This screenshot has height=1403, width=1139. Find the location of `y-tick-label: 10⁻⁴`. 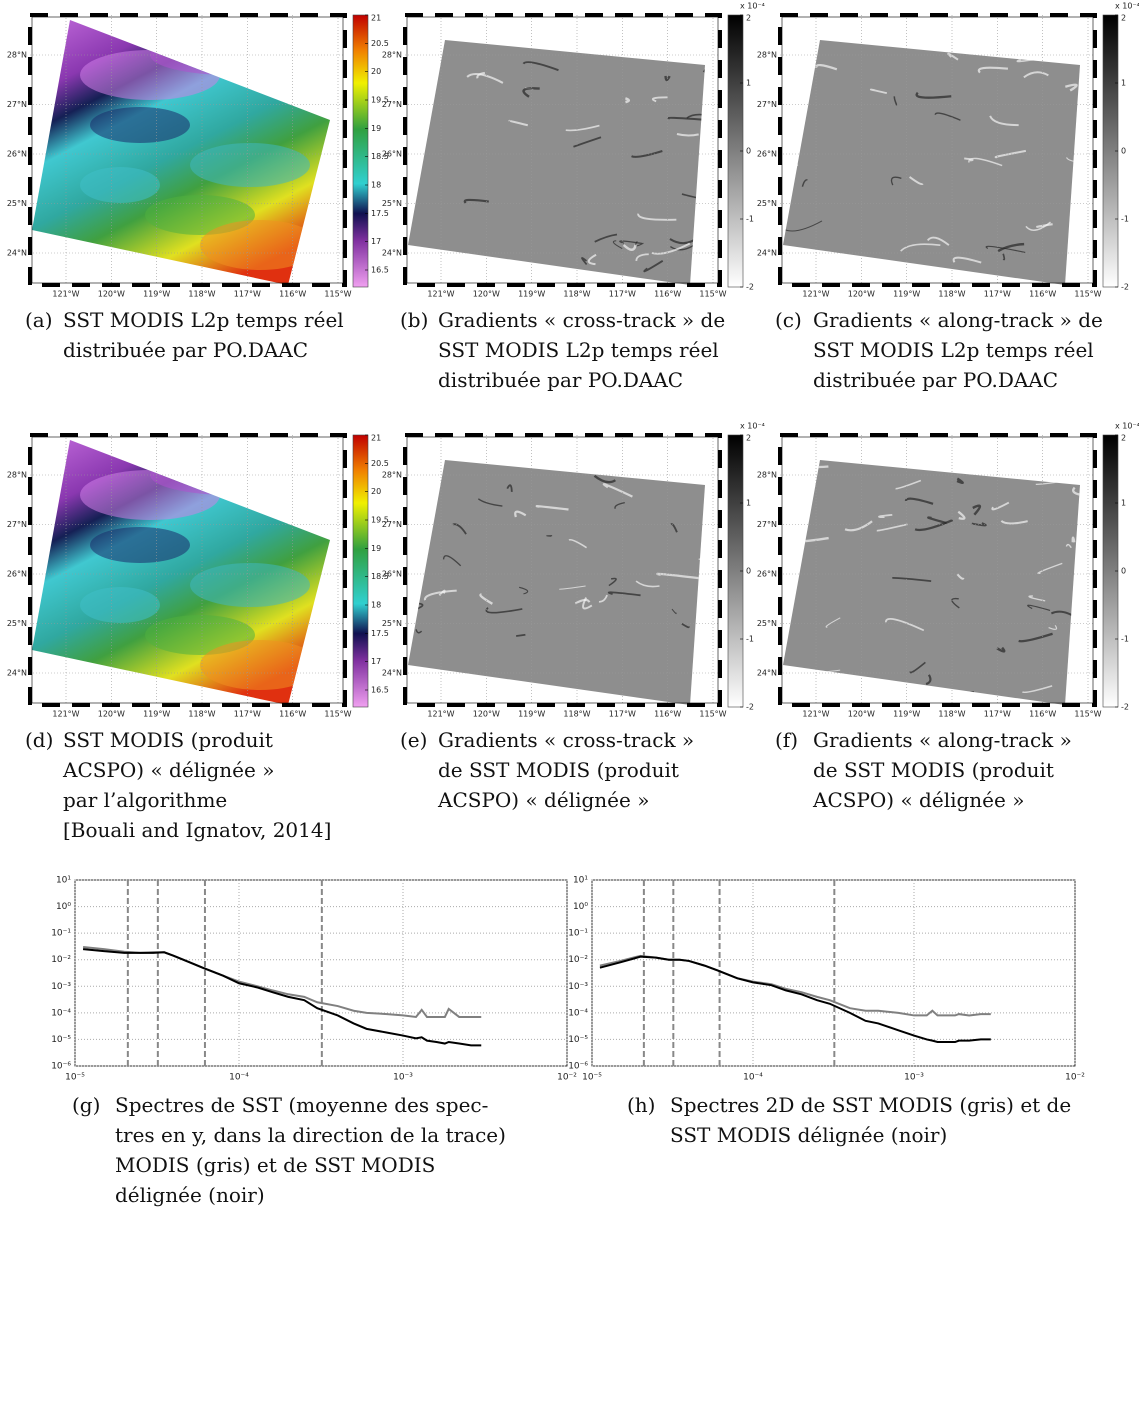

y-tick-label: 10⁻⁴ is located at coordinates (578, 1013).